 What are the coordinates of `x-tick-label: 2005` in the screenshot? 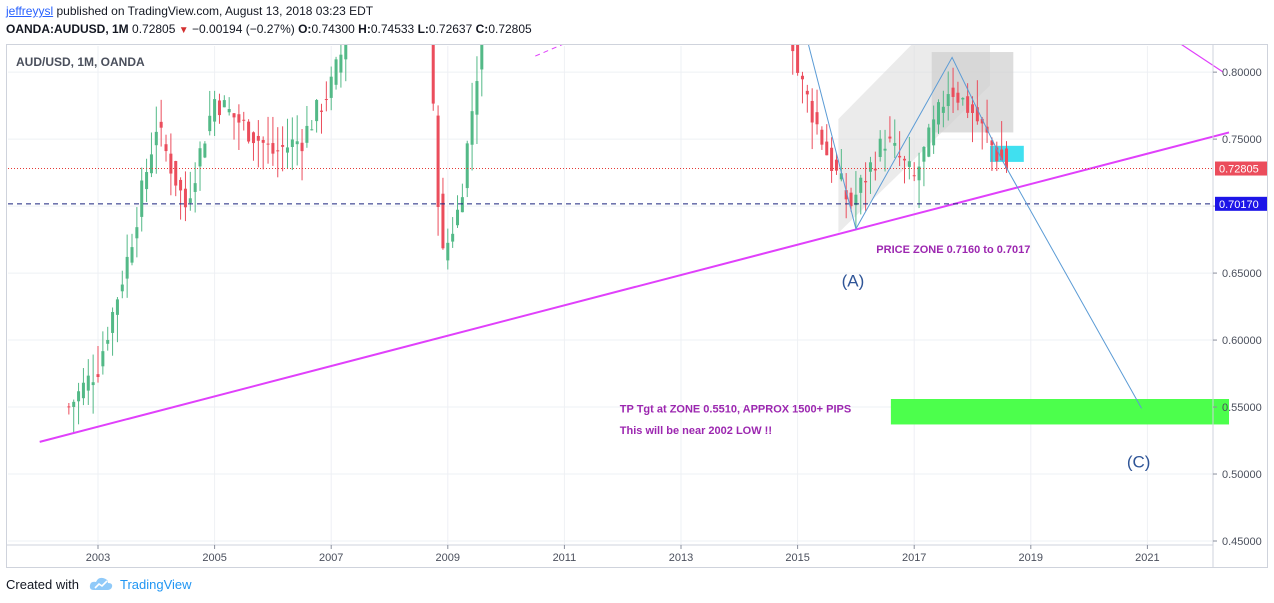 It's located at (214, 558).